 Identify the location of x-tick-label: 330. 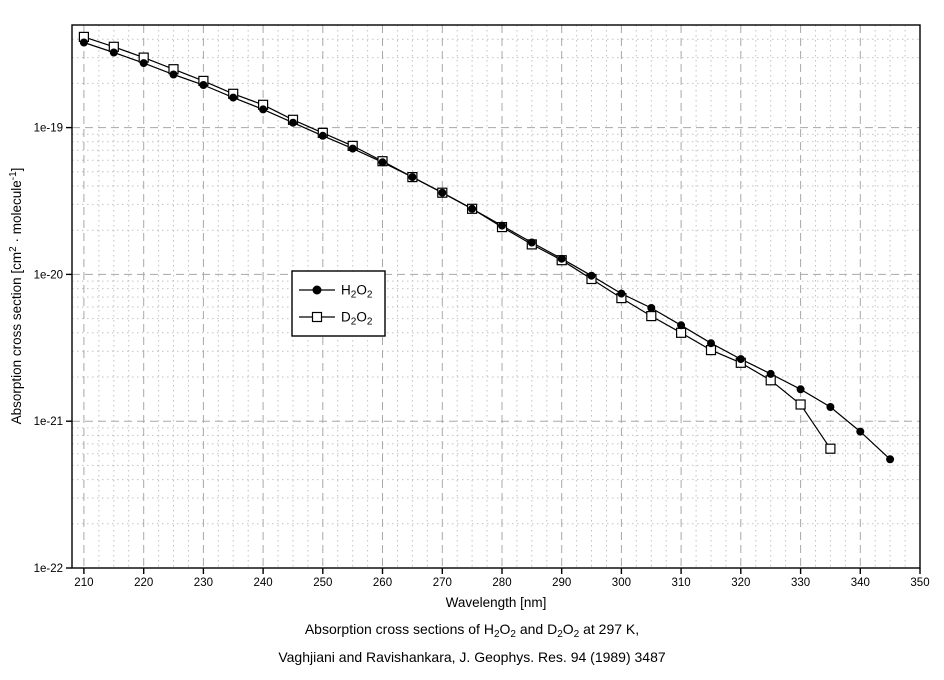
(800, 583).